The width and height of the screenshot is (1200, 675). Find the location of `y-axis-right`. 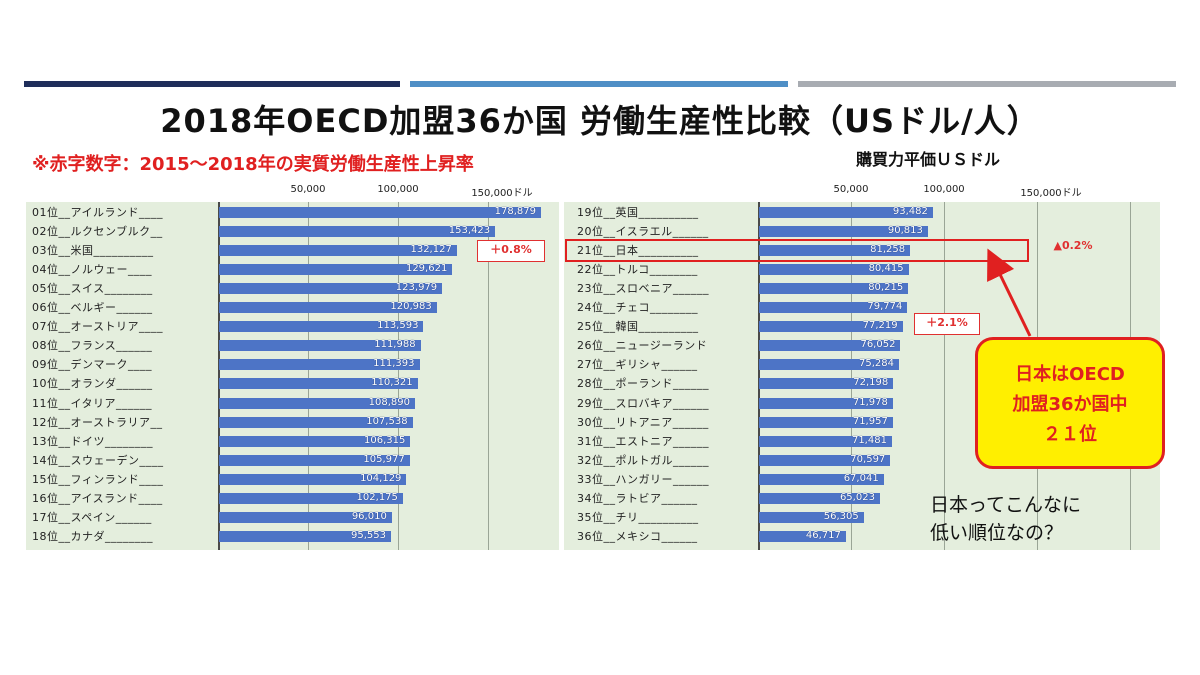

y-axis-right is located at coordinates (759, 376).